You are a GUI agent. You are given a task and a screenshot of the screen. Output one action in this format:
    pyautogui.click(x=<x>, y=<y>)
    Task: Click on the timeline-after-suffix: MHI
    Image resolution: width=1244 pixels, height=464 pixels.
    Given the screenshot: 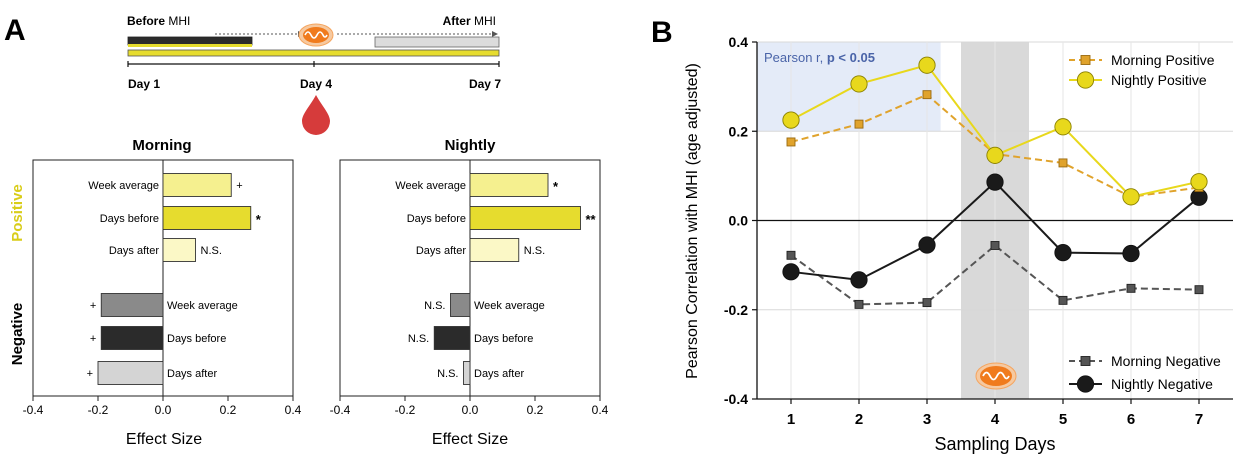 What is the action you would take?
    pyautogui.click(x=483, y=21)
    